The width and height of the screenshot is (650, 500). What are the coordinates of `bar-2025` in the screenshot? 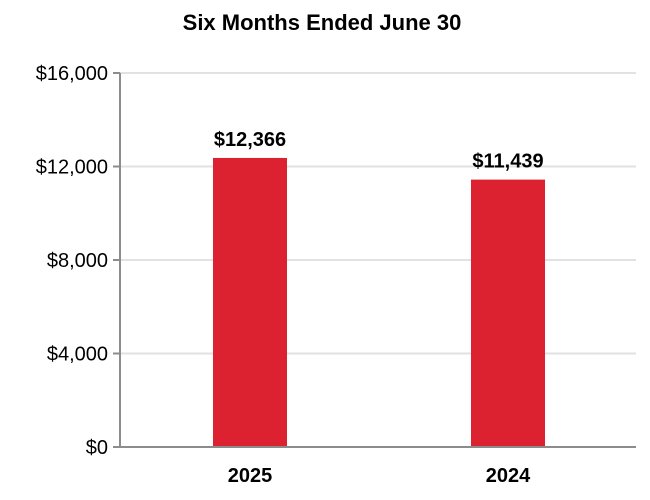 It's located at (250, 302).